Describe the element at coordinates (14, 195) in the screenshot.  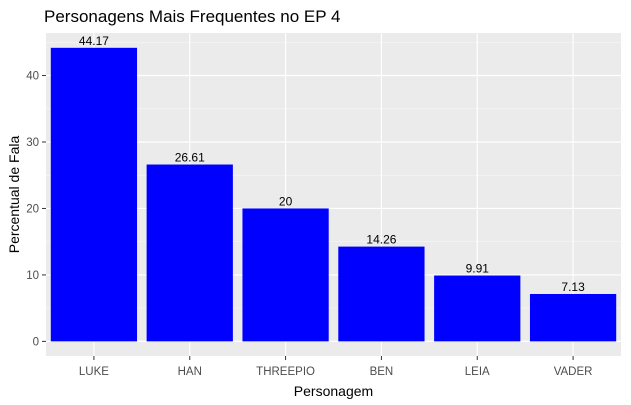
I see `y-axis-title: Percentual de Fala` at that location.